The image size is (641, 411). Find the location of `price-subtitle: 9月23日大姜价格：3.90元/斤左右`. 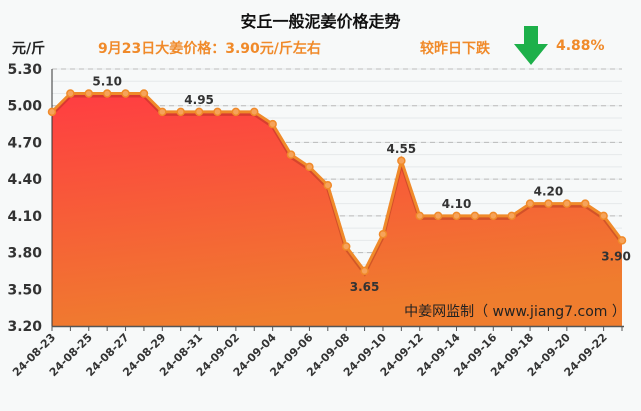

price-subtitle: 9月23日大姜价格：3.90元/斤左右 is located at coordinates (209, 49).